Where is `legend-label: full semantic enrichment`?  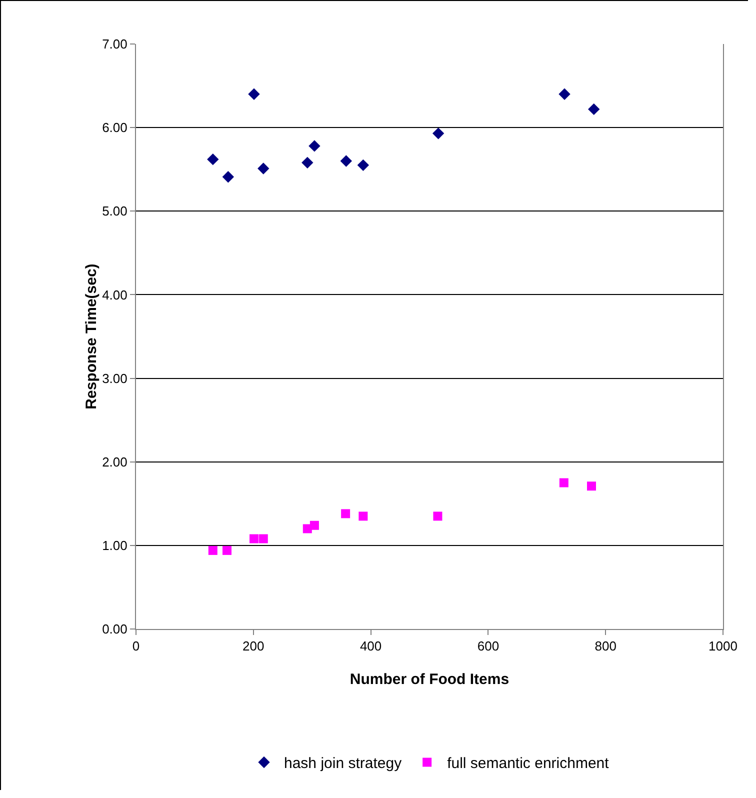
legend-label: full semantic enrichment is located at coordinates (528, 763).